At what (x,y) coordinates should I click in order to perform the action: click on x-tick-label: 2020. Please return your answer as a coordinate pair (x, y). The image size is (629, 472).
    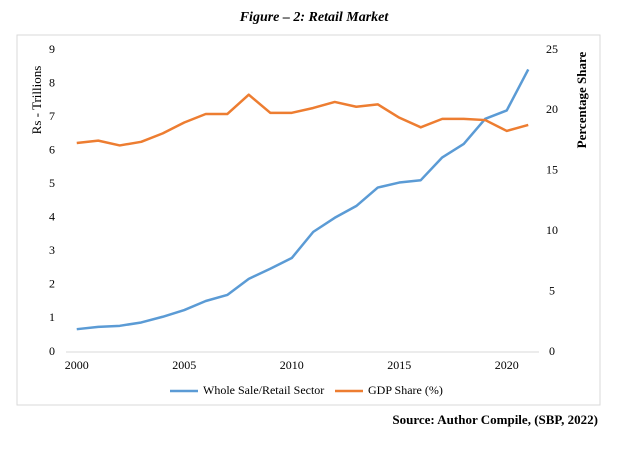
    Looking at the image, I should click on (507, 365).